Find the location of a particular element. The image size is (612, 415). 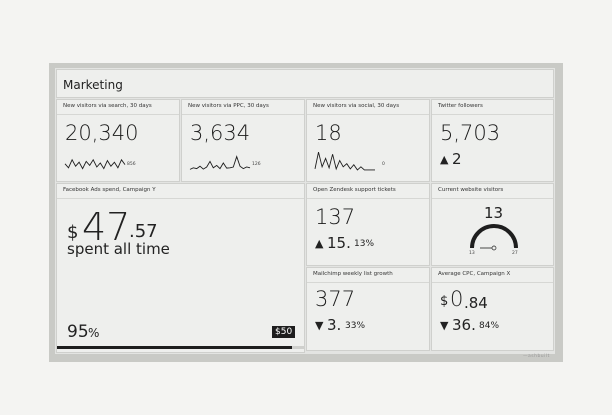

widget-label: New visitors via search, 30 days is located at coordinates (107, 106).